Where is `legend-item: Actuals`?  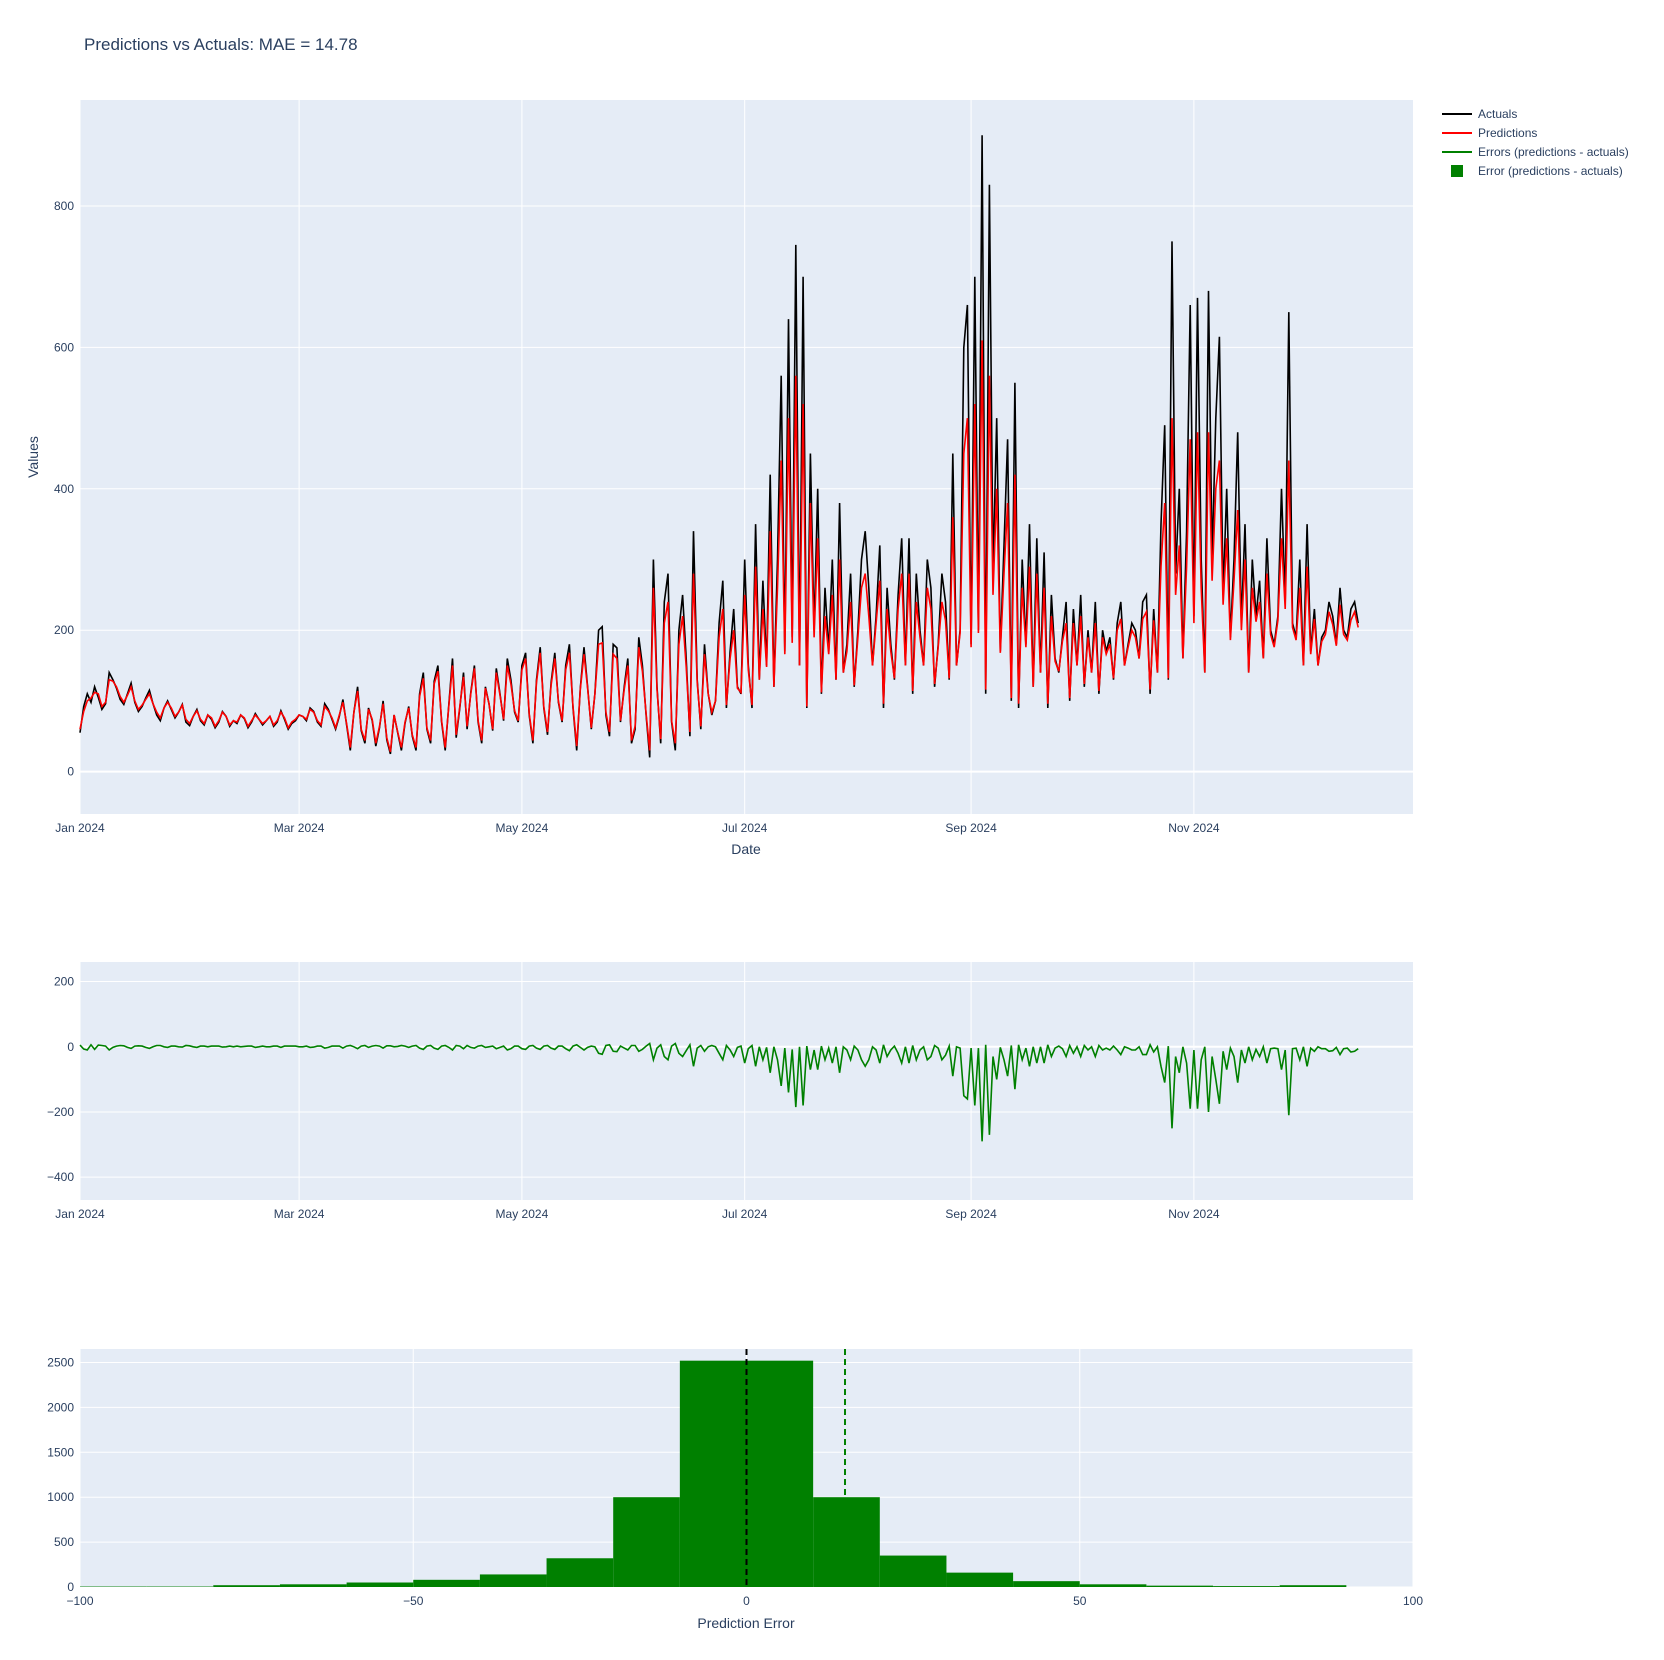
legend-item: Actuals is located at coordinates (1479, 114).